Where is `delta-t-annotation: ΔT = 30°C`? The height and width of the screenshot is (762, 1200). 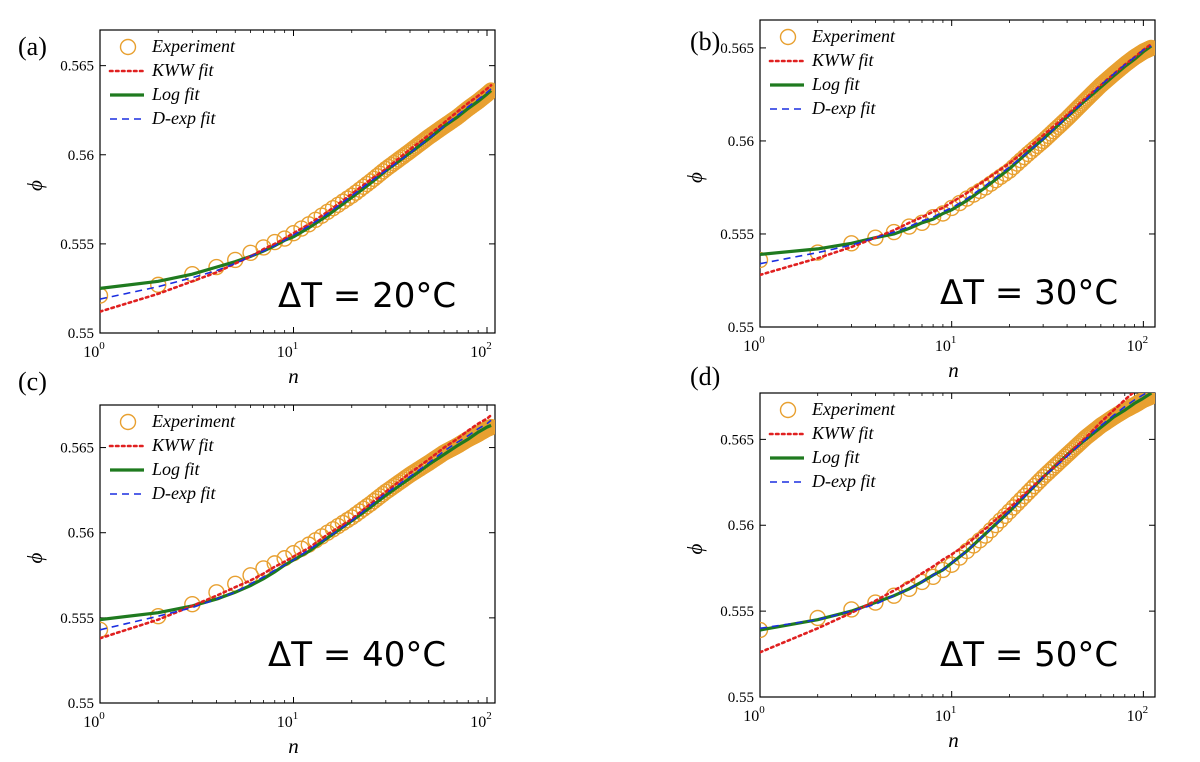
delta-t-annotation: ΔT = 30°C is located at coordinates (1029, 293).